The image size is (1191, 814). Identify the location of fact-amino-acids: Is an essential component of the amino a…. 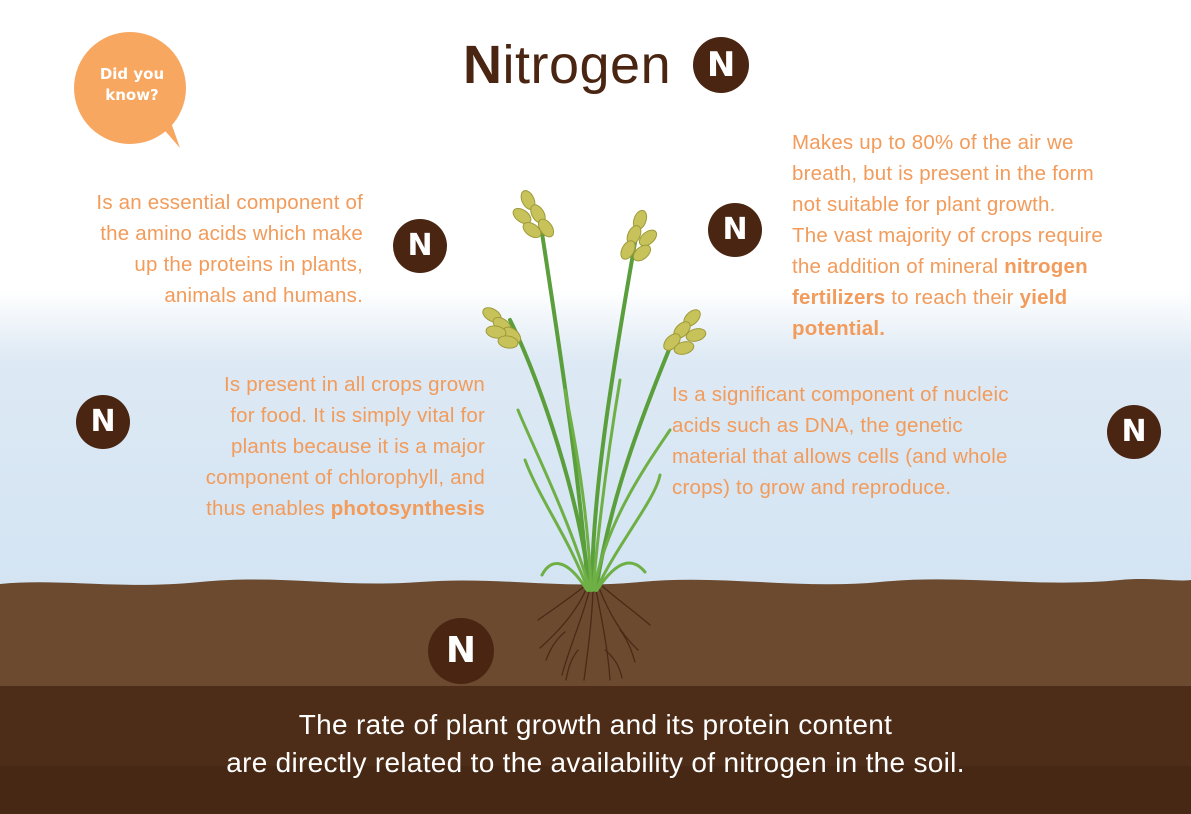
(193, 249).